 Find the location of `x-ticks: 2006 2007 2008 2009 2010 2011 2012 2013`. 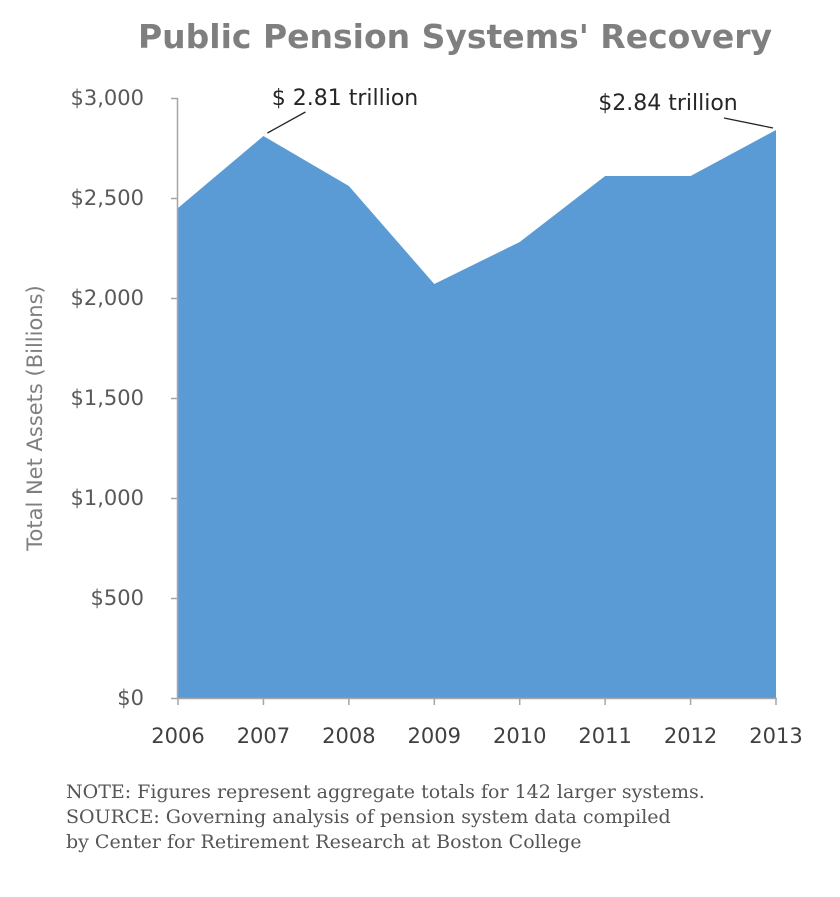

x-ticks: 2006 2007 2008 2009 2010 2011 2012 2013 is located at coordinates (477, 723).